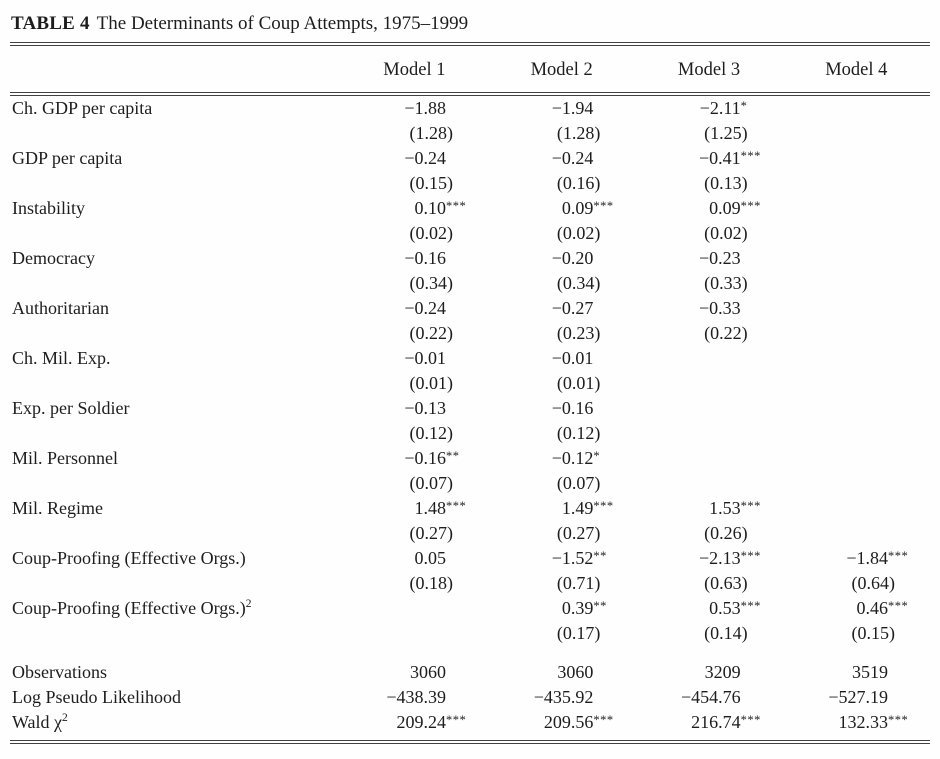 The height and width of the screenshot is (759, 940). What do you see at coordinates (414, 271) in the screenshot?
I see `coefficient-cell: −0.16 (0.34)` at bounding box center [414, 271].